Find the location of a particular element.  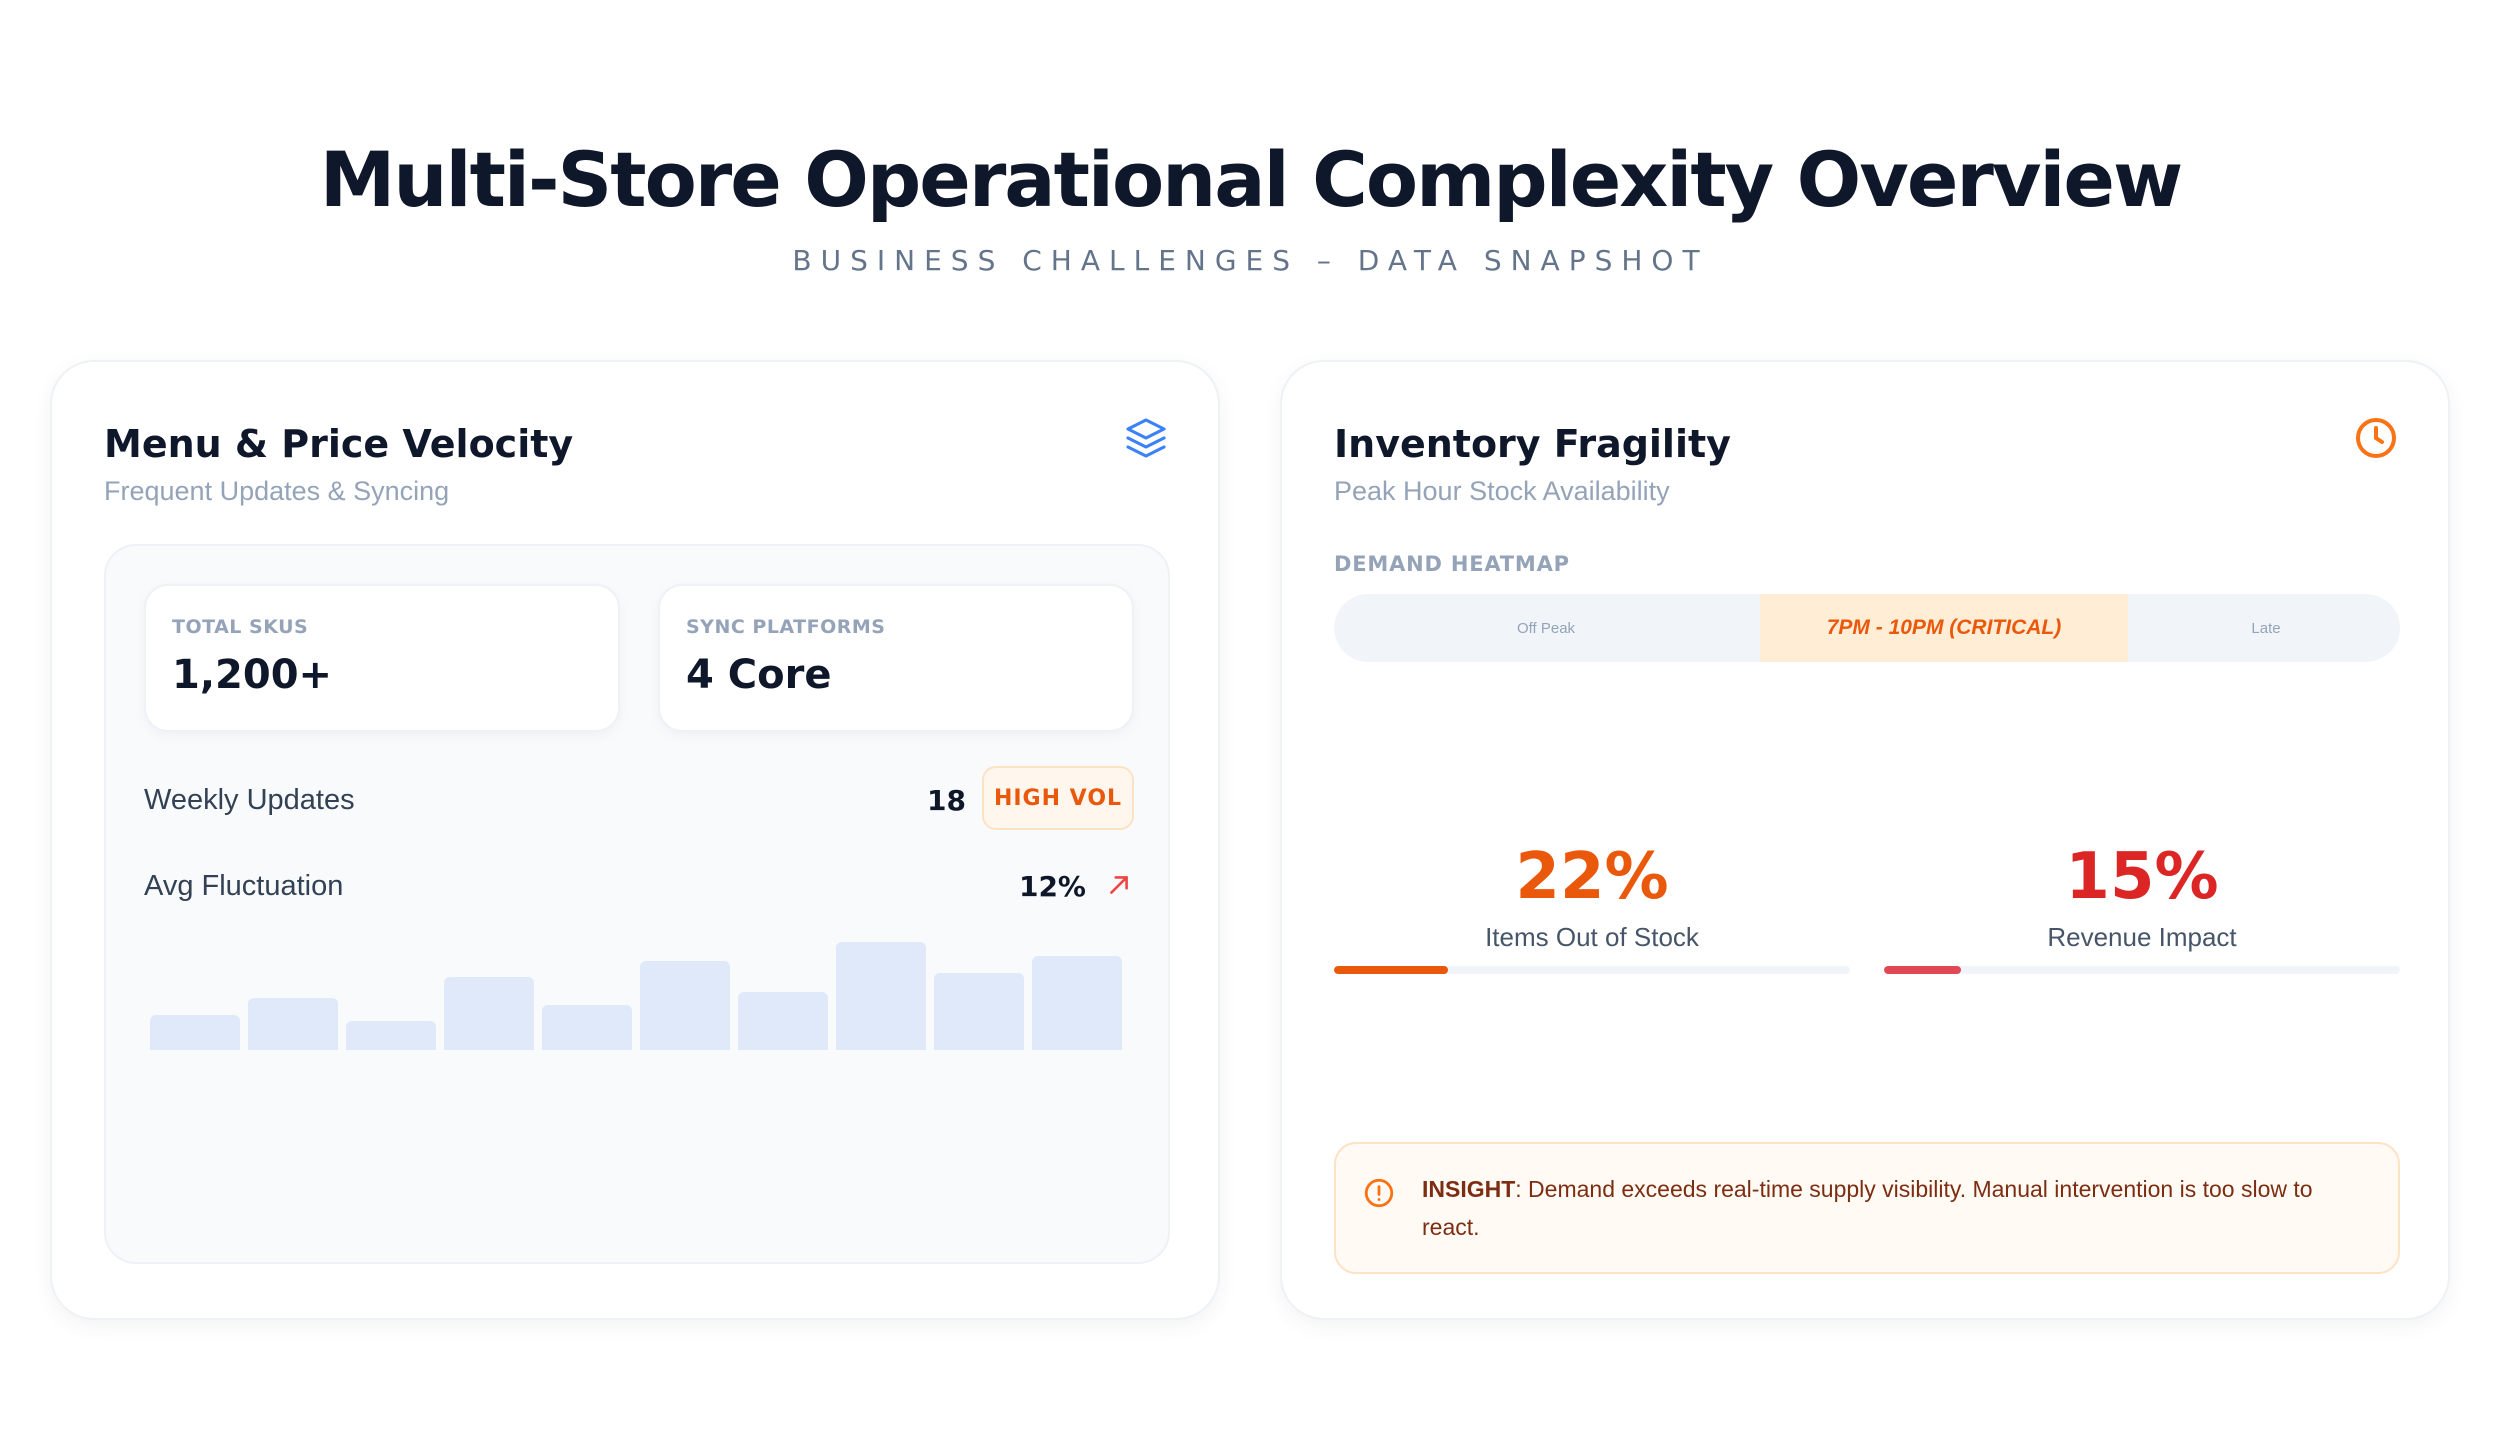

revenue-impact-percent: 15% is located at coordinates (2142, 877).